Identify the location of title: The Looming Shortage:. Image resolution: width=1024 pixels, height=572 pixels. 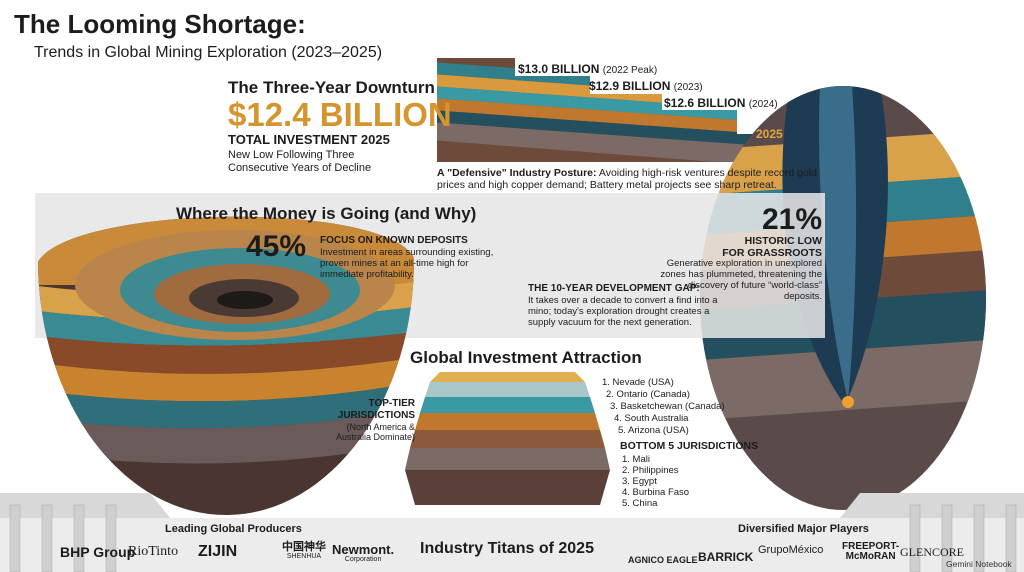
(160, 24).